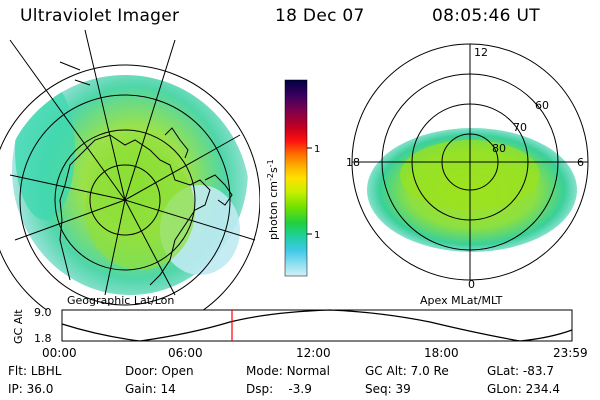 The image size is (600, 400). I want to click on time-tick-1200: 12:00, so click(313, 353).